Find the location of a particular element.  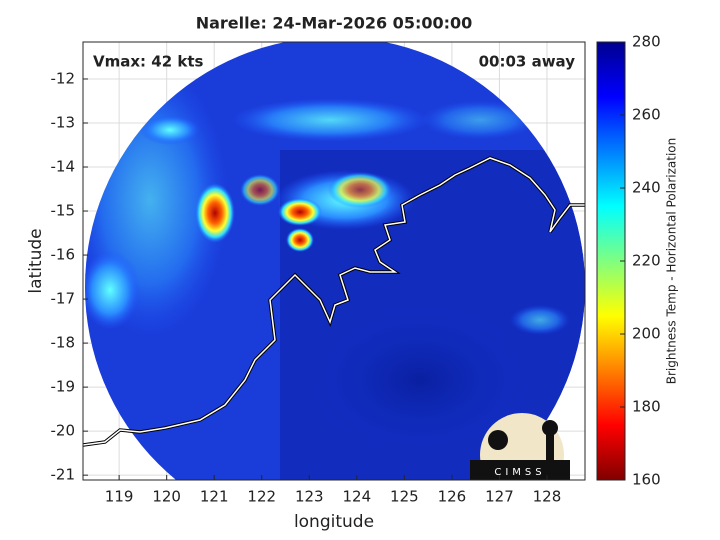

y-axis-label: latitude is located at coordinates (36, 260).